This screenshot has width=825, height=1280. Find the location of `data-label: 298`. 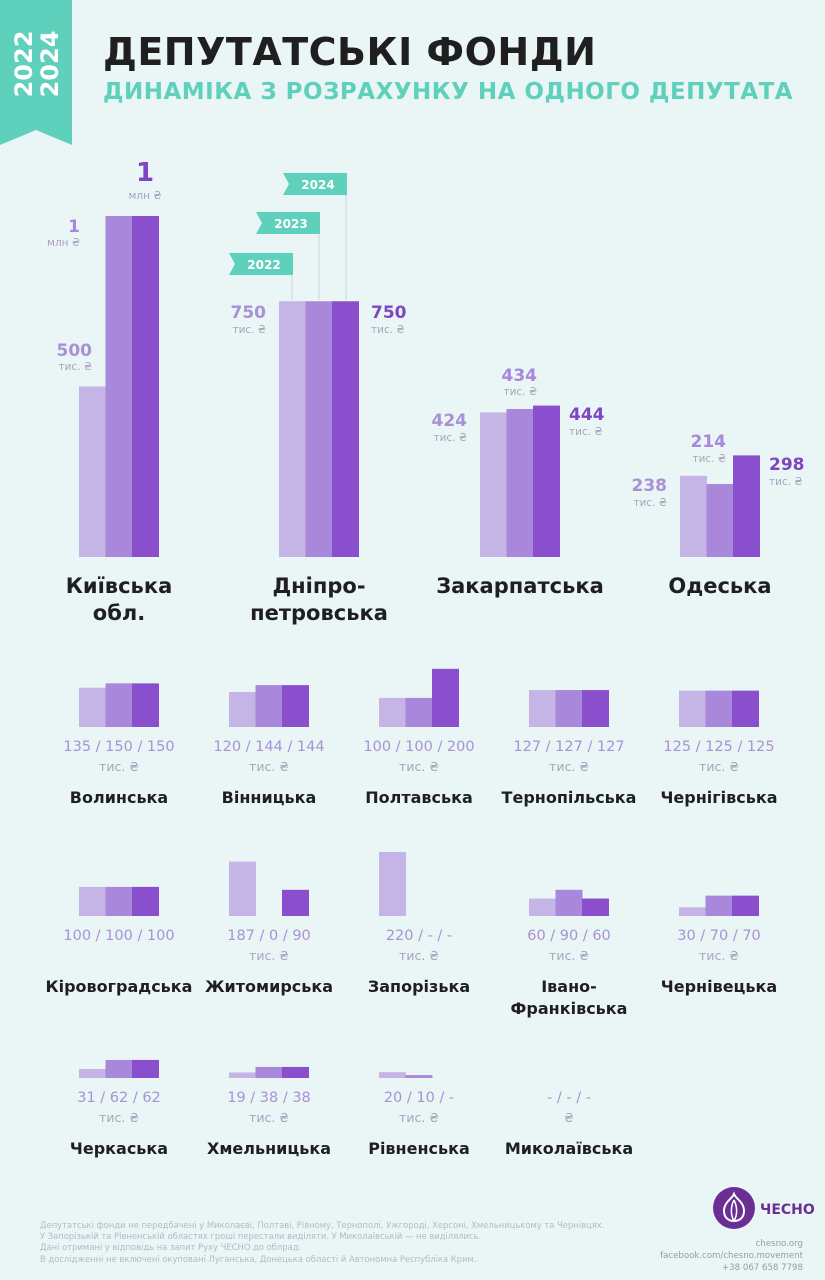

data-label: 298 is located at coordinates (787, 465).